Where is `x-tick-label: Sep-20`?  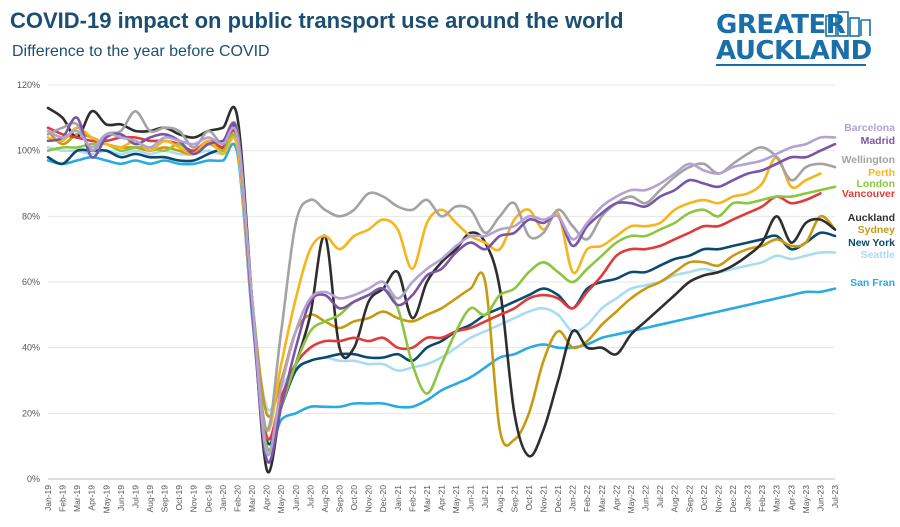 x-tick-label: Sep-20 is located at coordinates (339, 499).